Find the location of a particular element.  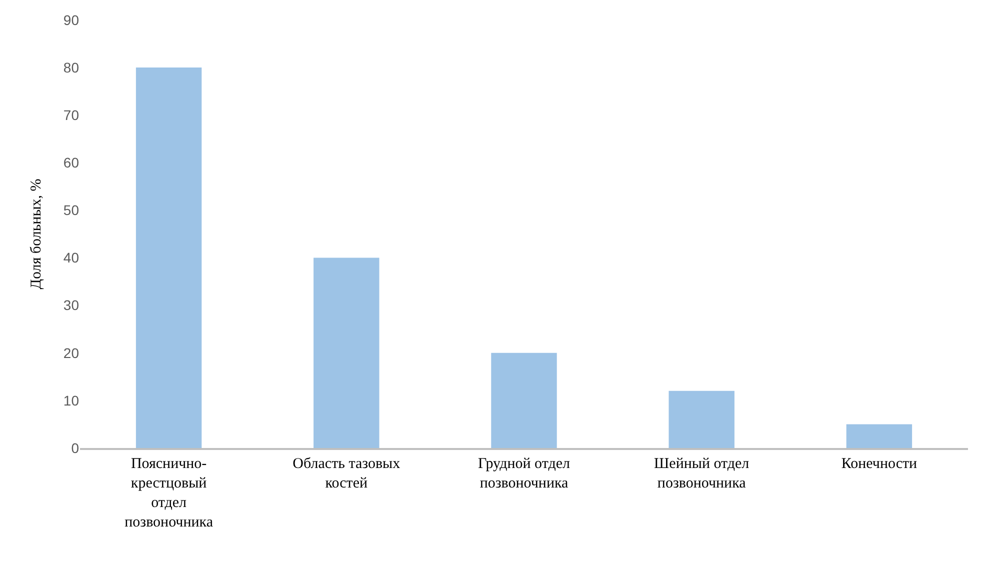

y-tick-label: 30 is located at coordinates (71, 305).